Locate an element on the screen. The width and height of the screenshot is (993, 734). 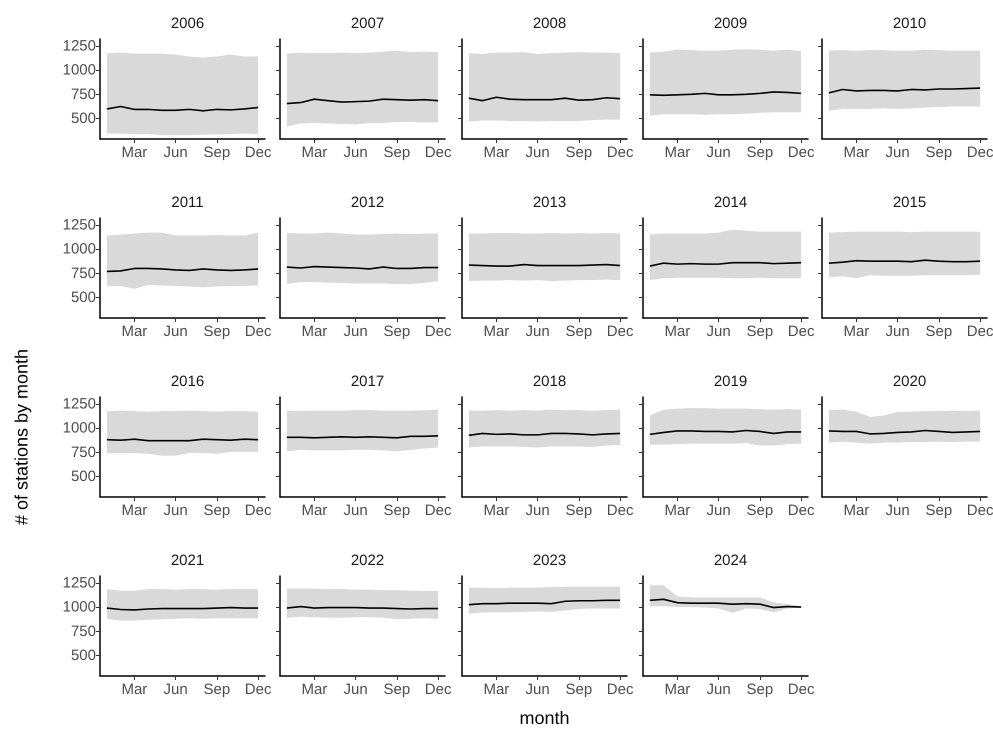
chart-title: 2022 is located at coordinates (367, 560).